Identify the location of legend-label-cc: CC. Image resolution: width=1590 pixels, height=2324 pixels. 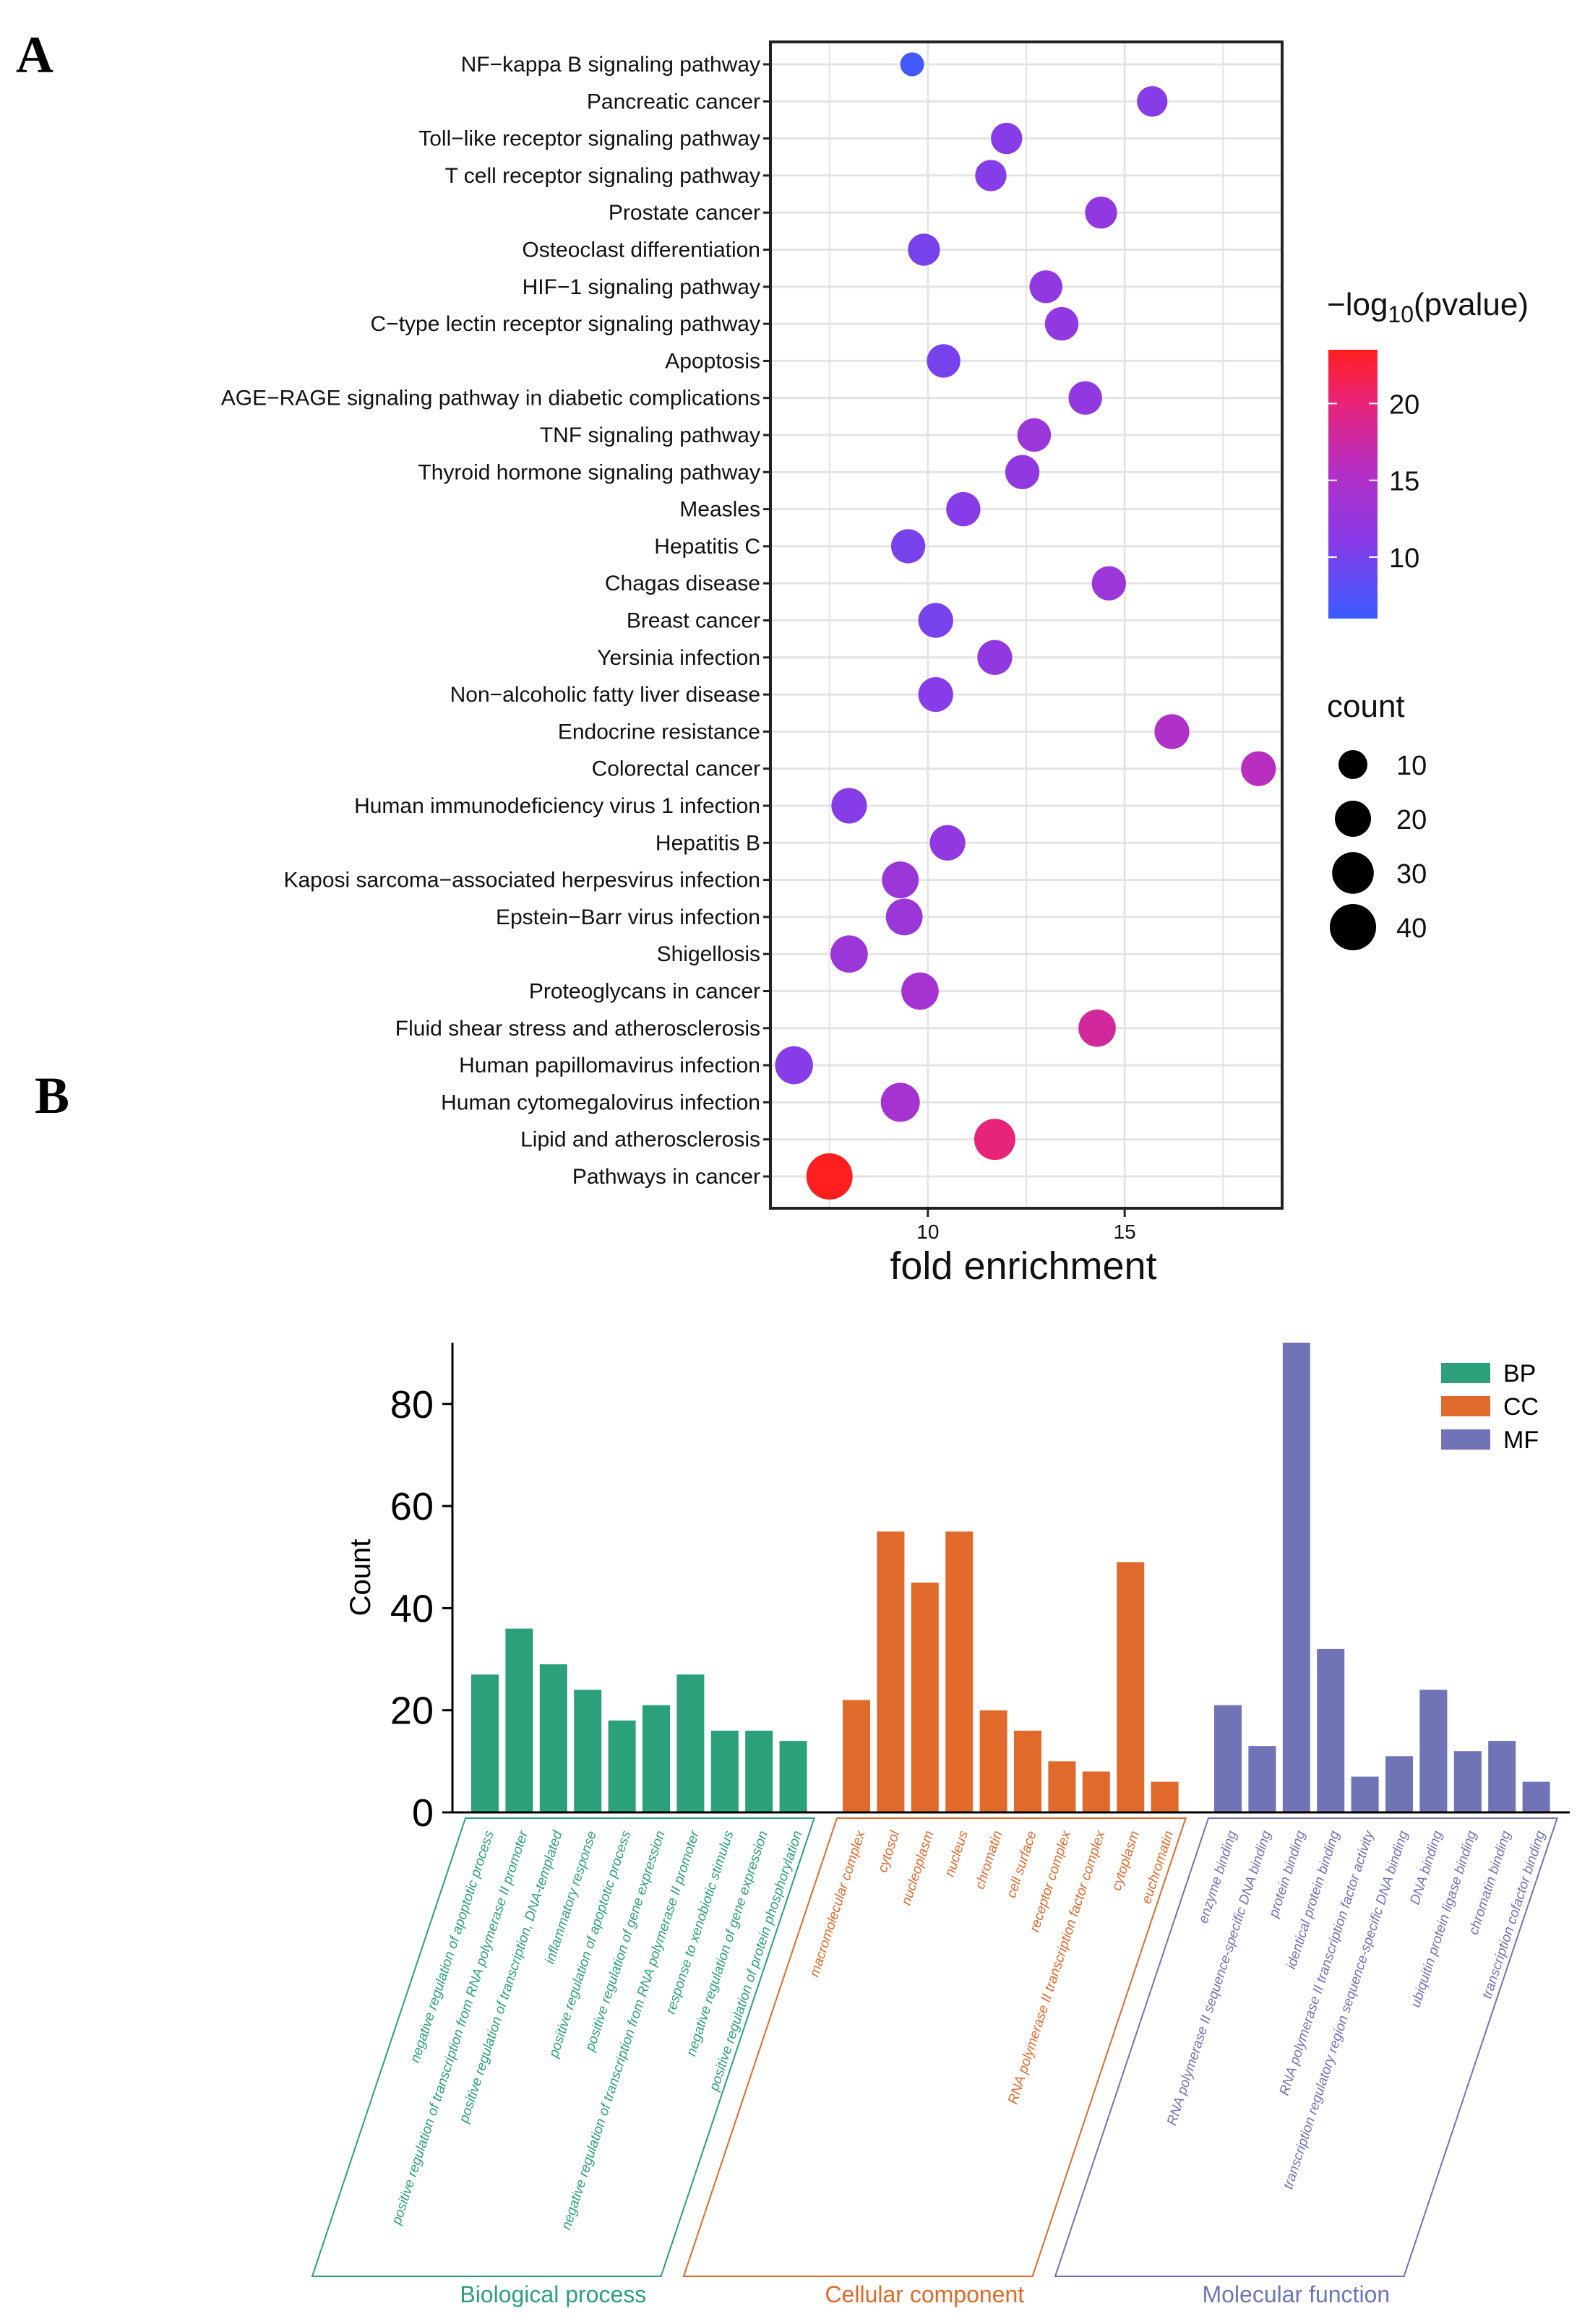
(1521, 1407).